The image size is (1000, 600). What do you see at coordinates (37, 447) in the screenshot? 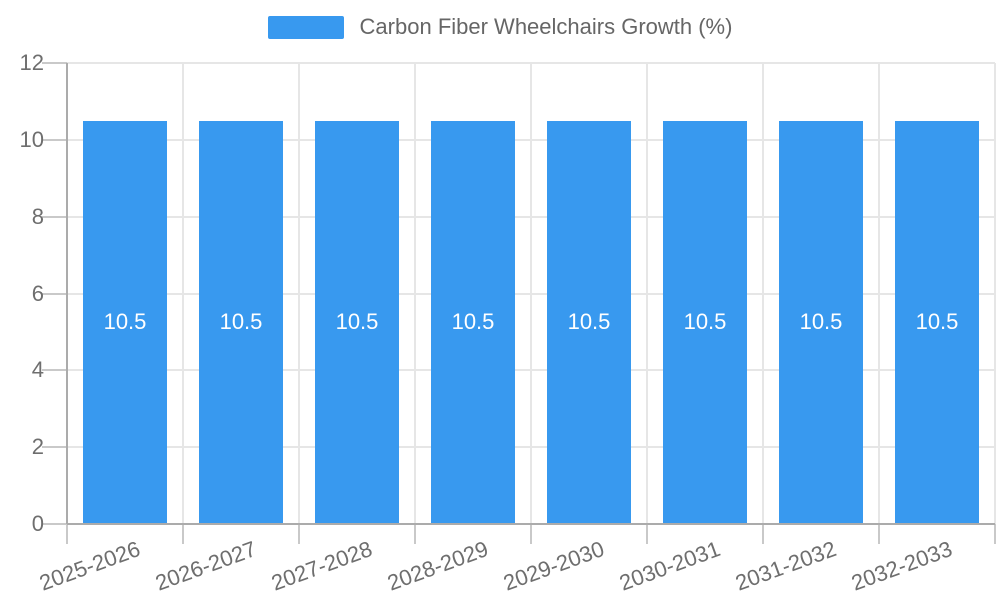
I see `y-axis-tick-label: 2` at bounding box center [37, 447].